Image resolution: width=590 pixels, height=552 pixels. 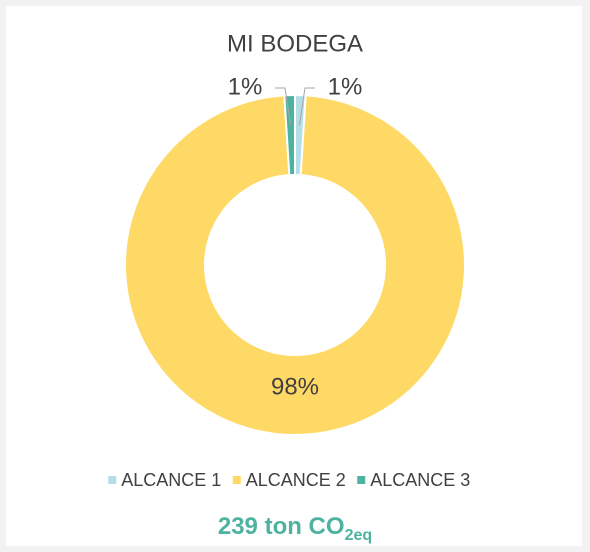 What do you see at coordinates (289, 135) in the screenshot?
I see `slice` at bounding box center [289, 135].